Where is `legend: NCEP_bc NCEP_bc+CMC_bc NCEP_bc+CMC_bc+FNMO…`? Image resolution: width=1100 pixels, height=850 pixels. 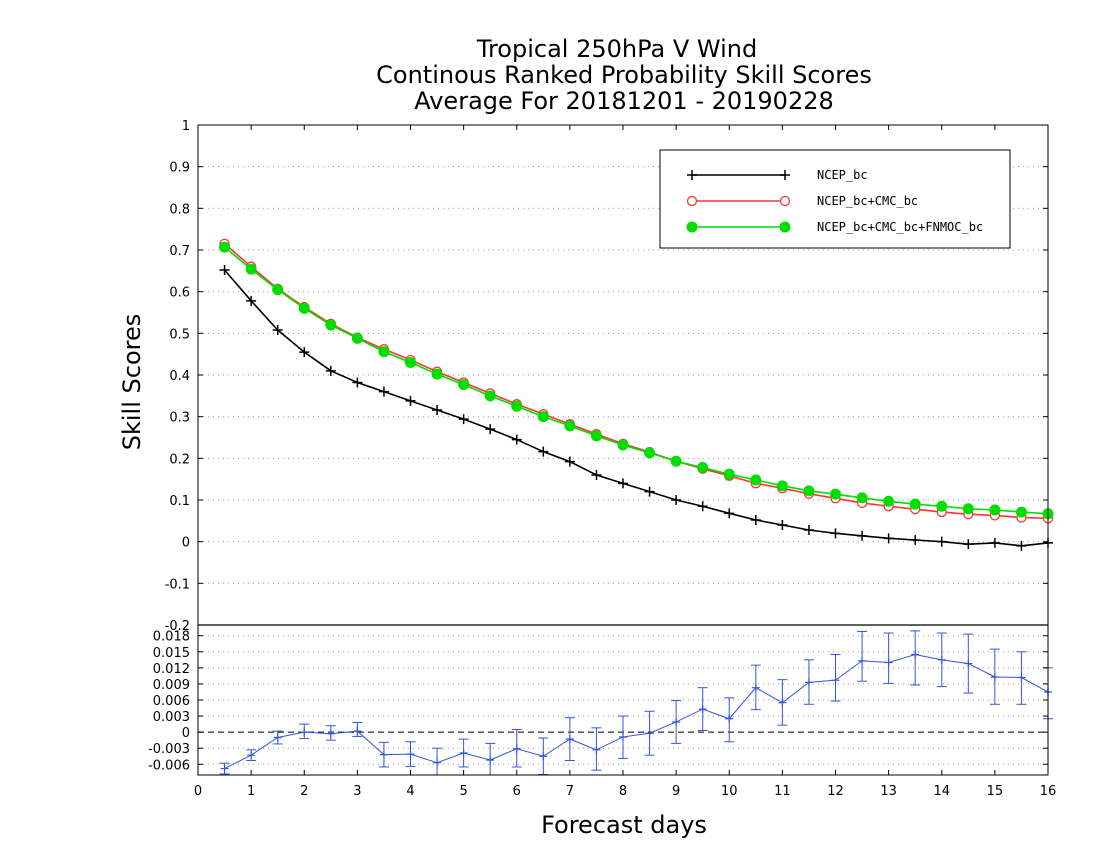 legend: NCEP_bc NCEP_bc+CMC_bc NCEP_bc+CMC_bc+FNMO… is located at coordinates (835, 199).